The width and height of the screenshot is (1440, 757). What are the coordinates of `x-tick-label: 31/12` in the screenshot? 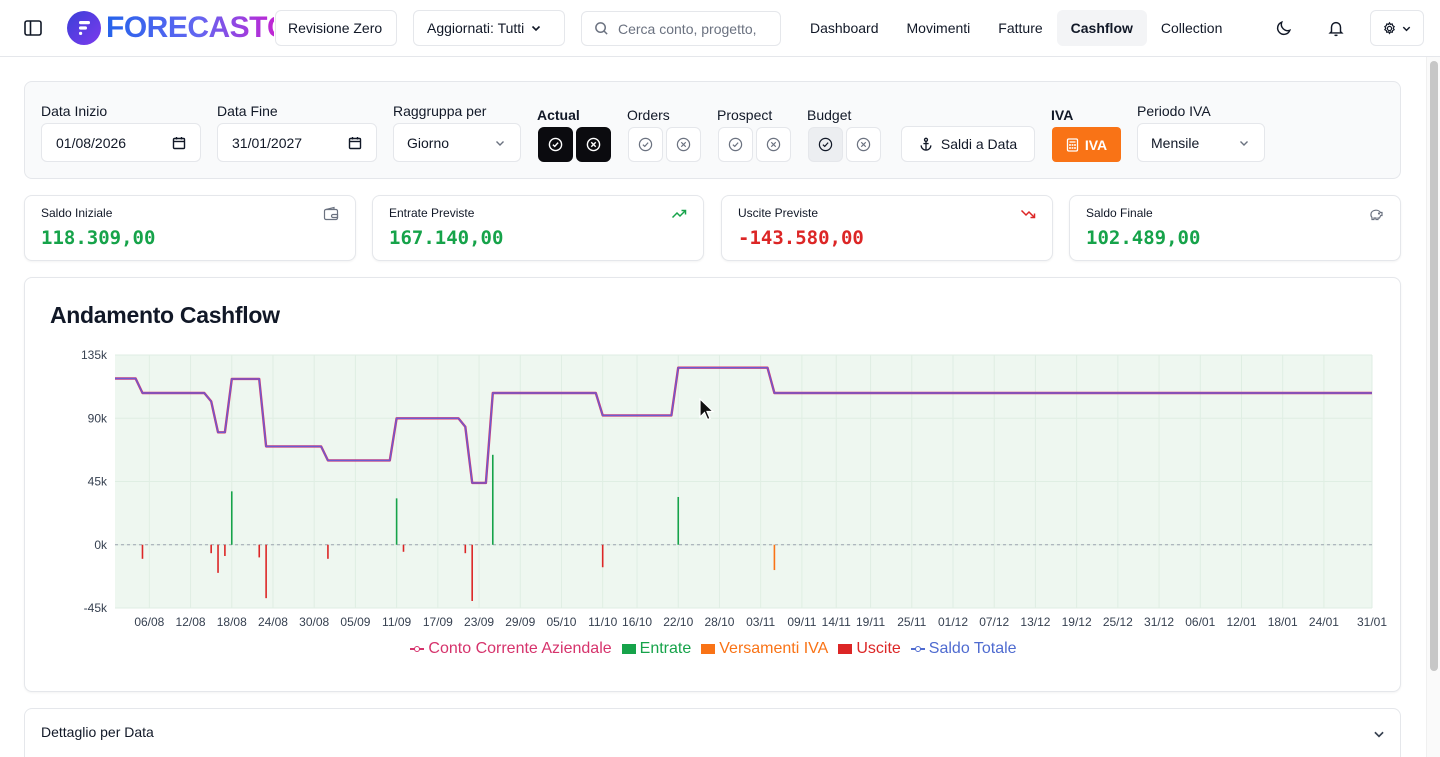 It's located at (1159, 622).